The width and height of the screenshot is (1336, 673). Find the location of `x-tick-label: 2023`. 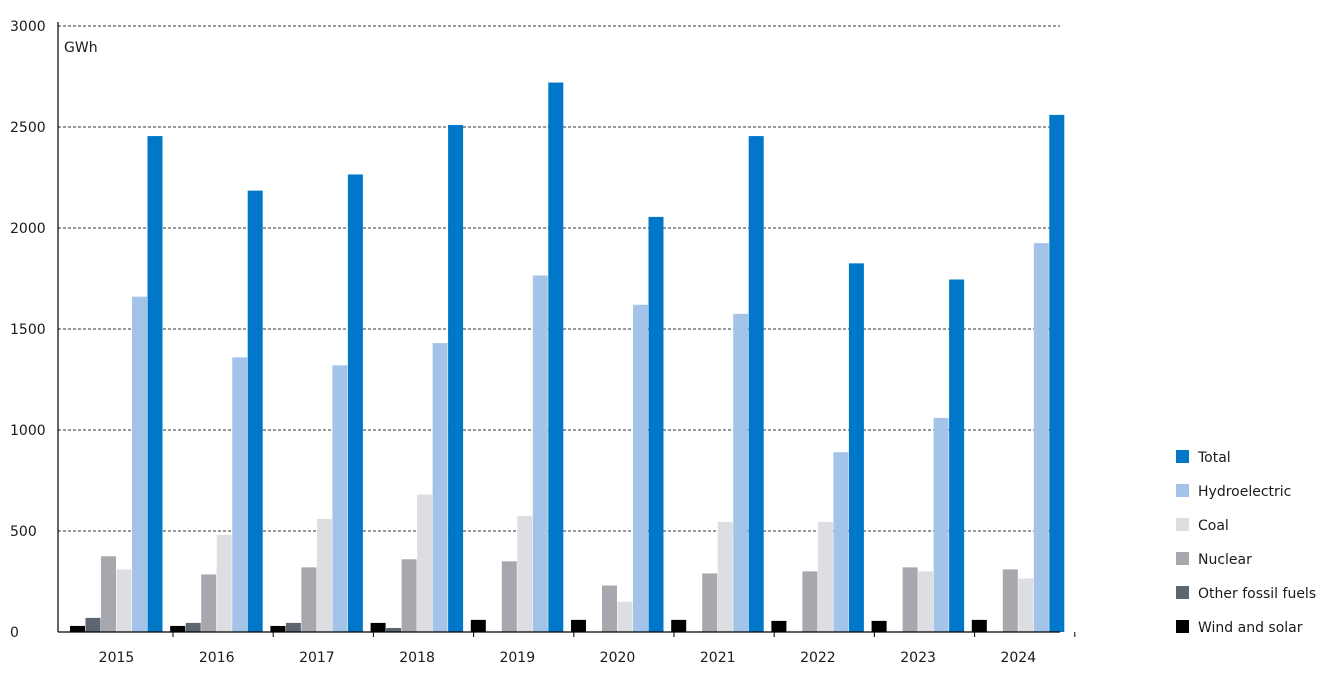

x-tick-label: 2023 is located at coordinates (918, 658).